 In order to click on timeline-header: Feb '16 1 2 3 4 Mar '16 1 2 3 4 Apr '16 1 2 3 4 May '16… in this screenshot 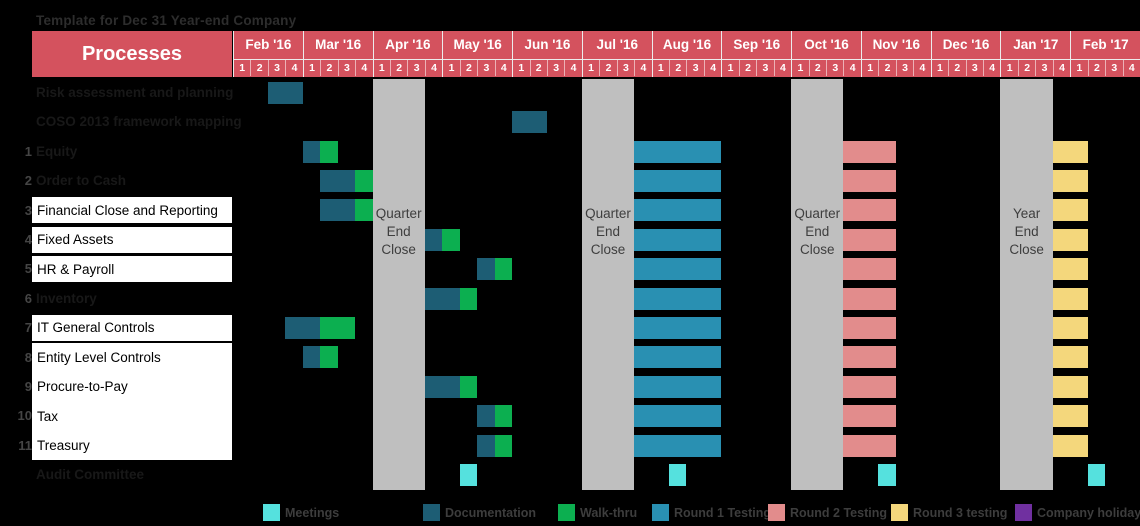, I will do `click(686, 54)`.